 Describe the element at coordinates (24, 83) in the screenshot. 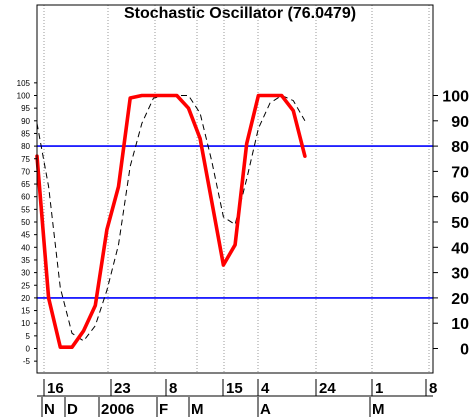

I see `left-tick-label: 105` at that location.